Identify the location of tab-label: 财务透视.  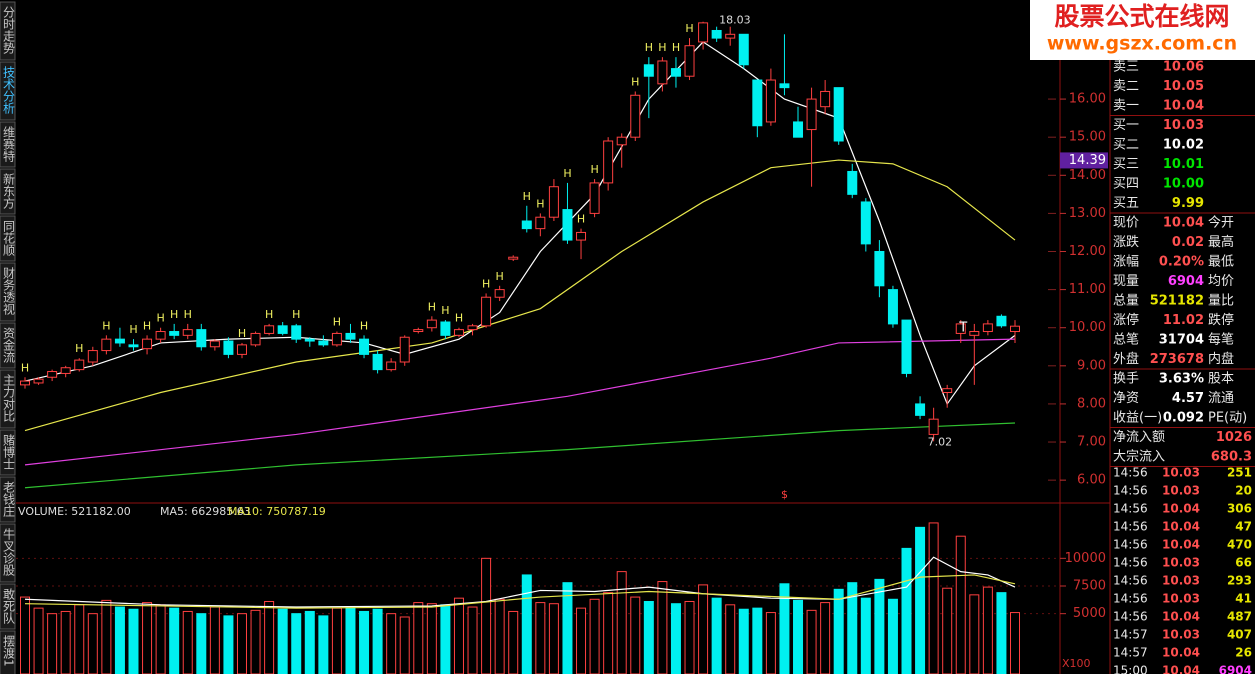
(9, 291).